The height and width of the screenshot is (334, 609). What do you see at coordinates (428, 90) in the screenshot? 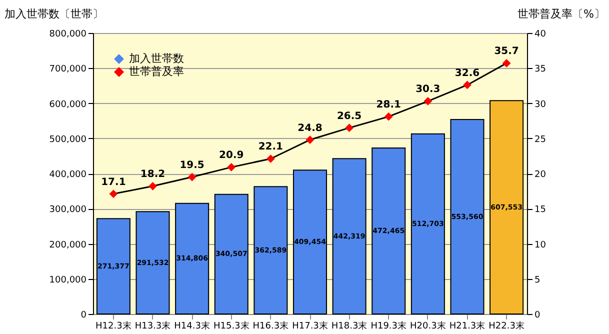
I see `data-label: 30.3` at bounding box center [428, 90].